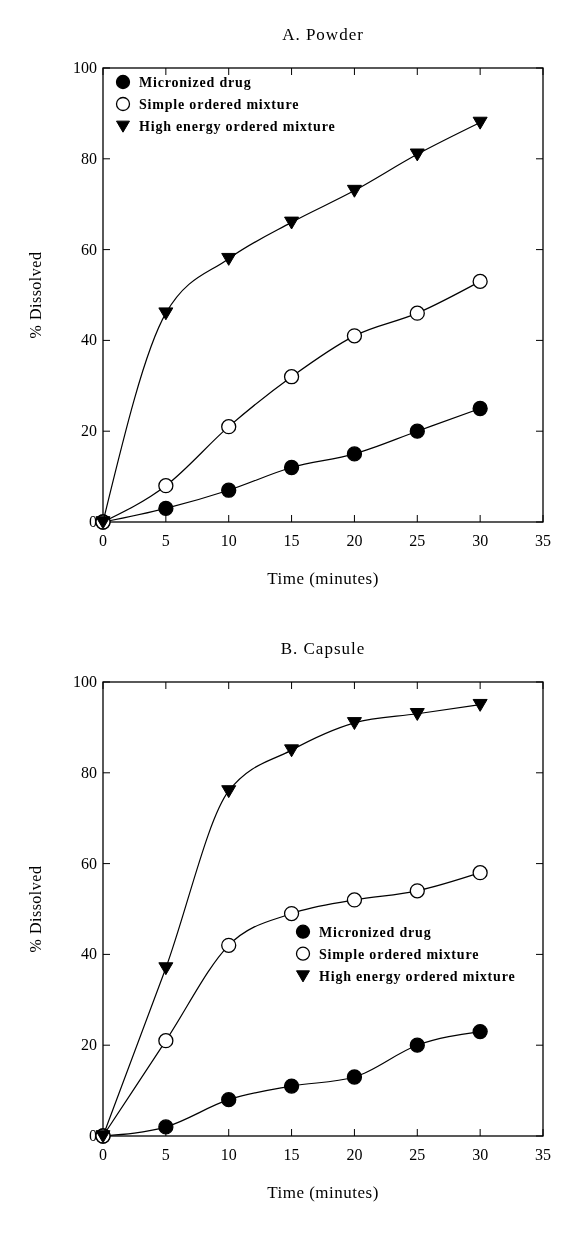 This screenshot has height=1245, width=565. What do you see at coordinates (323, 648) in the screenshot?
I see `chart-title: B. Capsule` at bounding box center [323, 648].